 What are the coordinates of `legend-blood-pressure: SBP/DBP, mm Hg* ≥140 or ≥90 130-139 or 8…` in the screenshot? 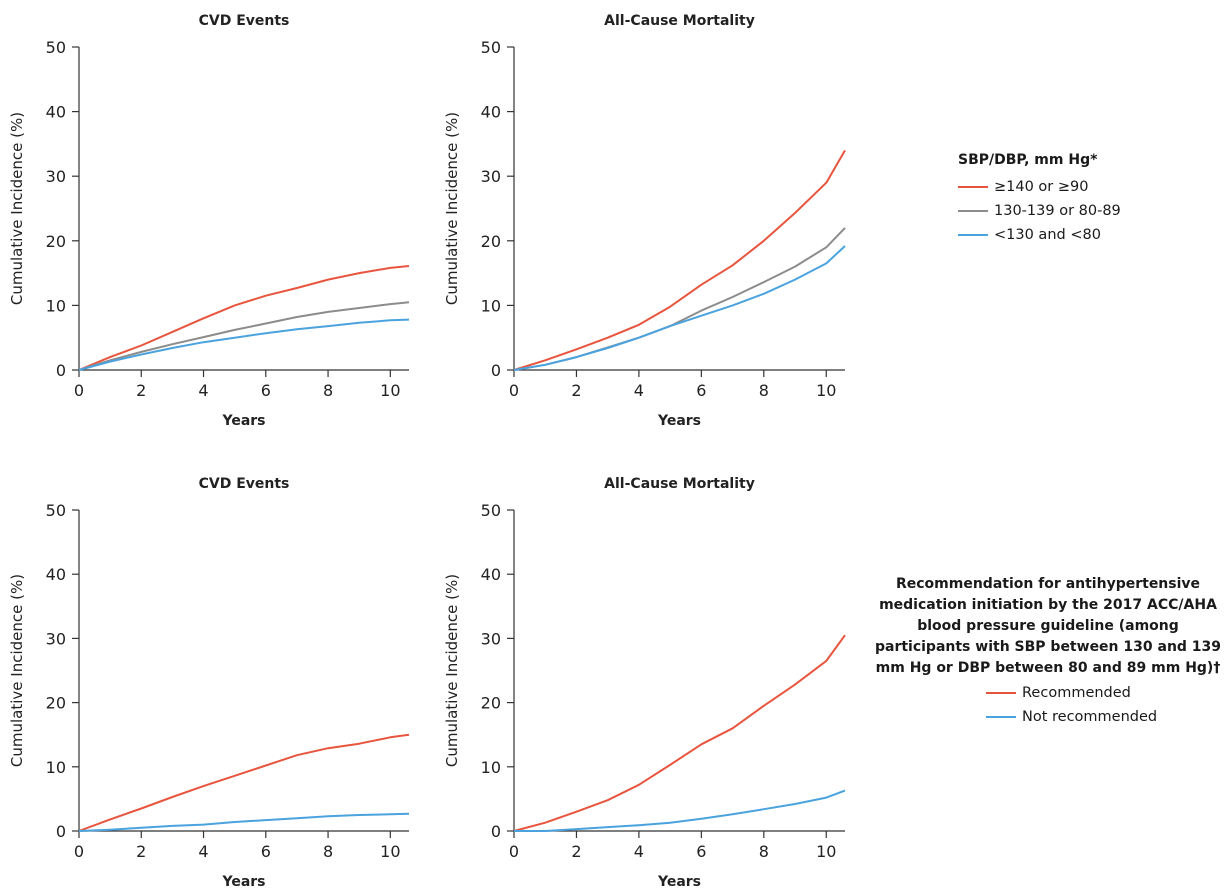 It's located at (1039, 198).